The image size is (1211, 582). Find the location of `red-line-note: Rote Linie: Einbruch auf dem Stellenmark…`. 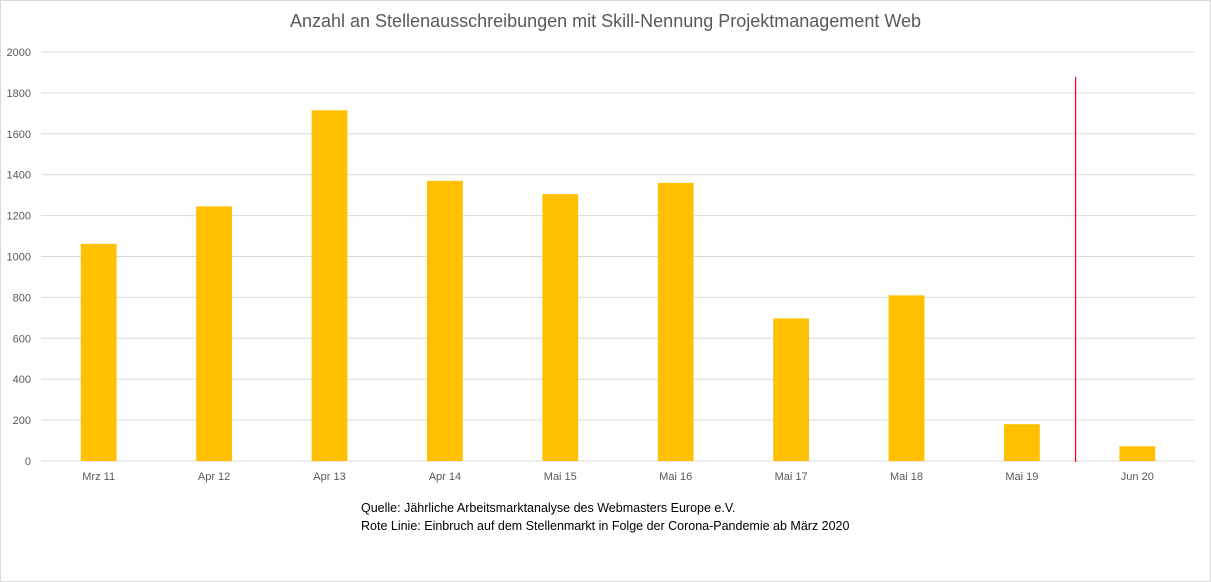

red-line-note: Rote Linie: Einbruch auf dem Stellenmark… is located at coordinates (605, 526).